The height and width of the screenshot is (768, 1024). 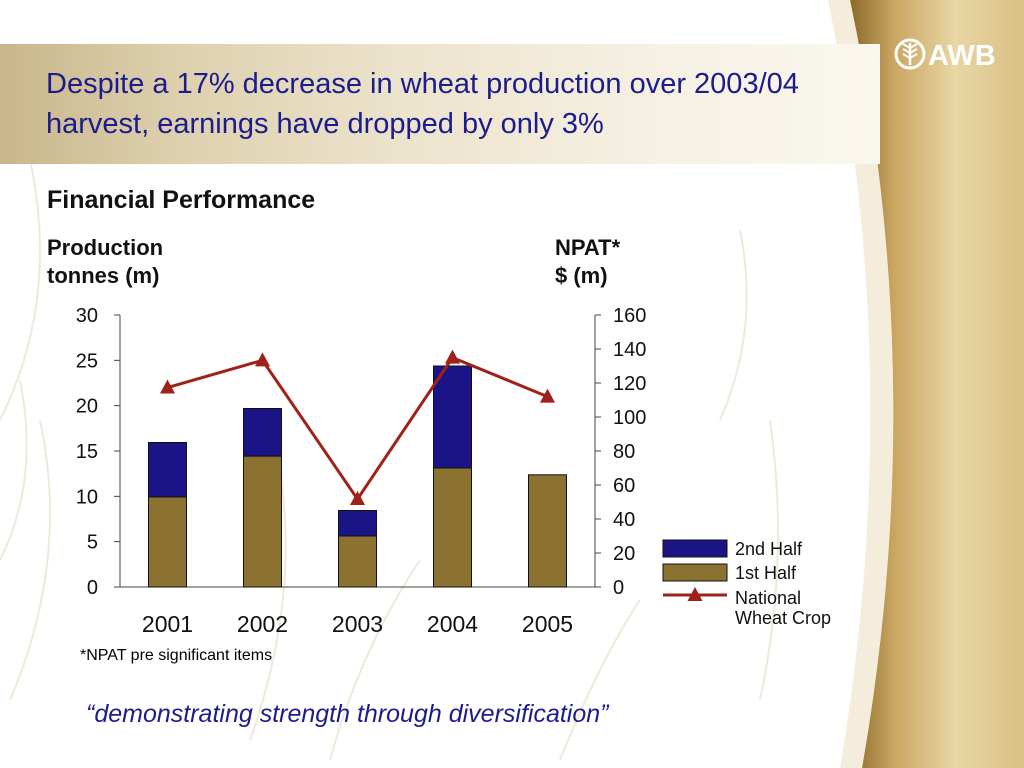 I want to click on right-tick-label: 80, so click(x=624, y=452).